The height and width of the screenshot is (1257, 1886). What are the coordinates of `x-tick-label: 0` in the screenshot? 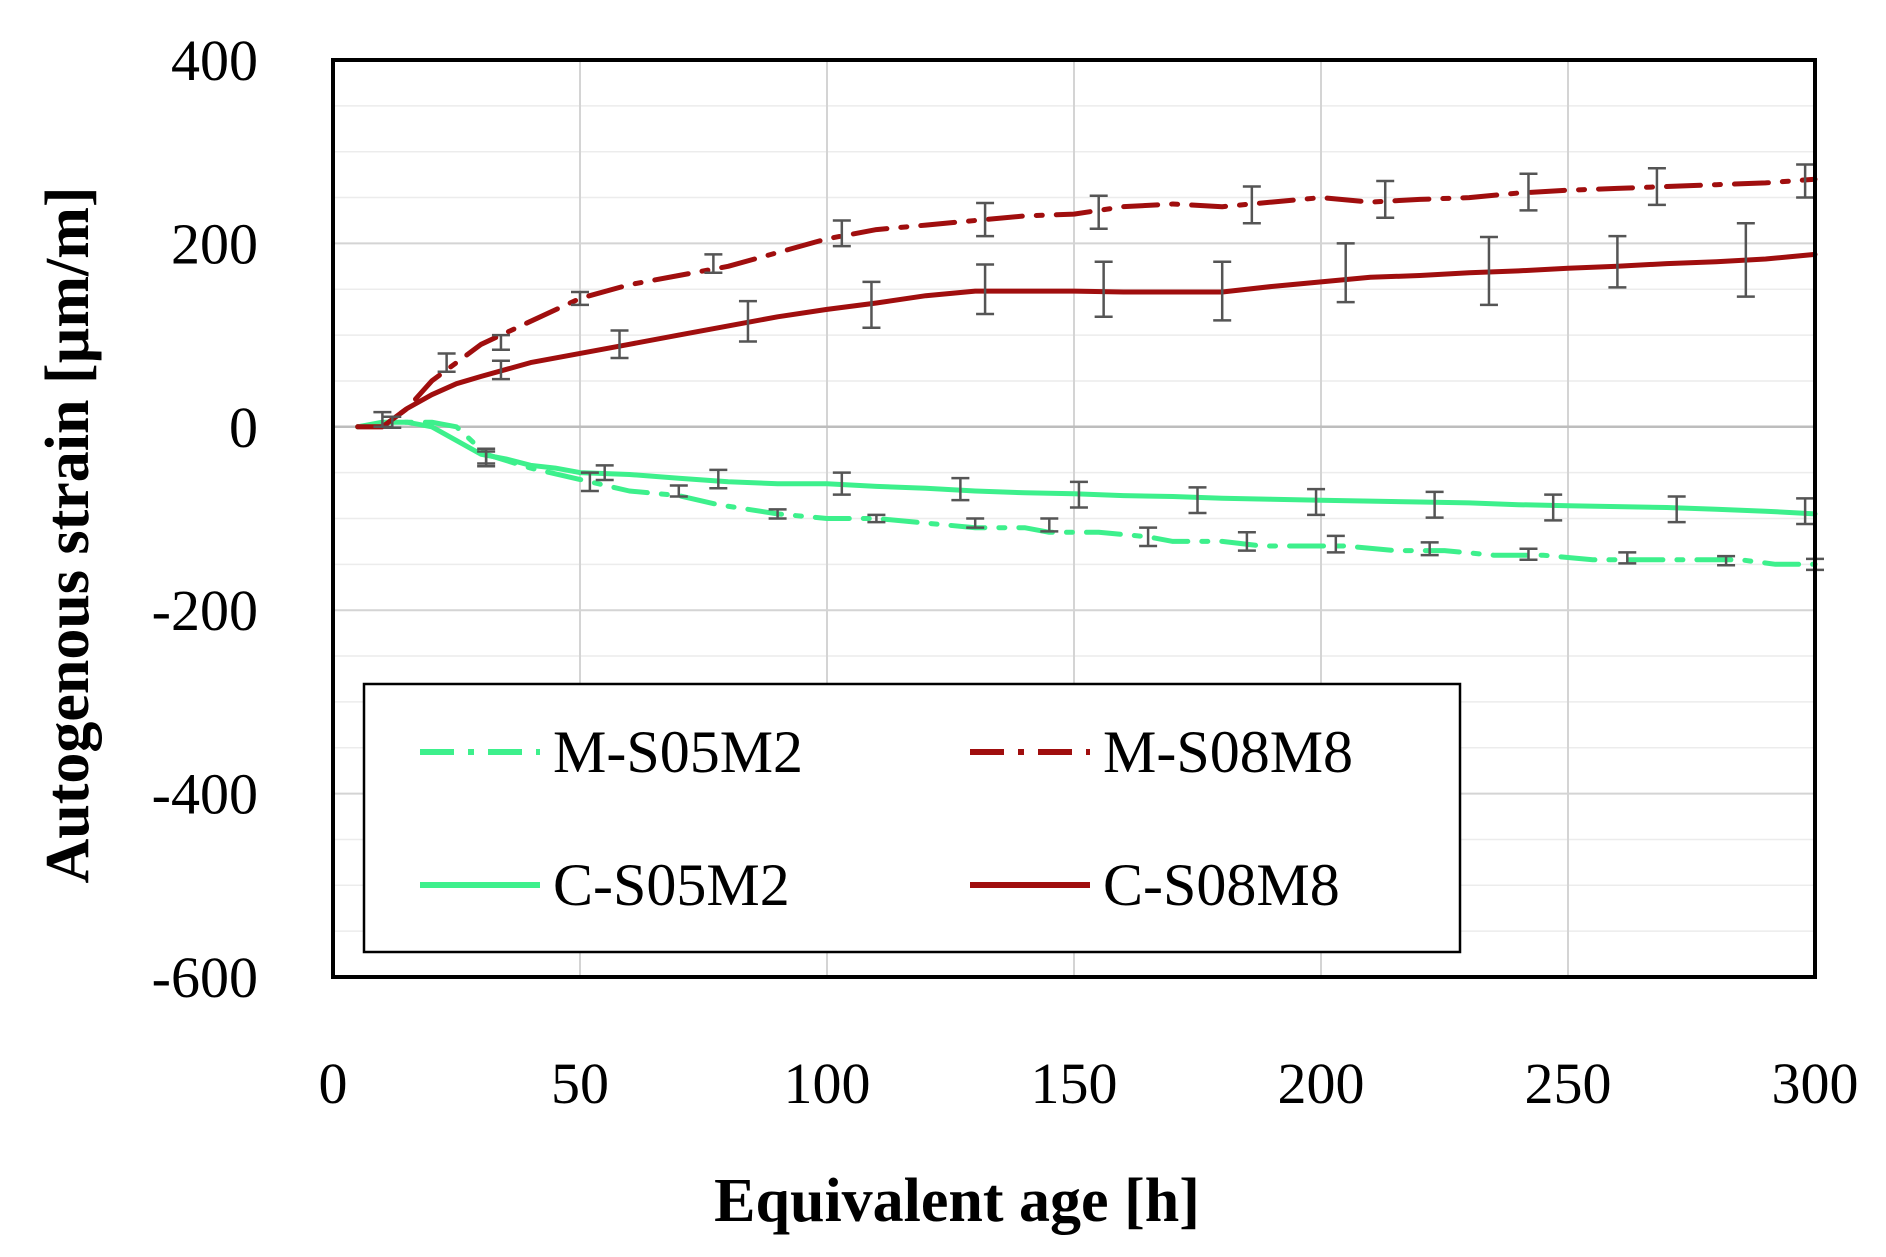 It's located at (333, 1083).